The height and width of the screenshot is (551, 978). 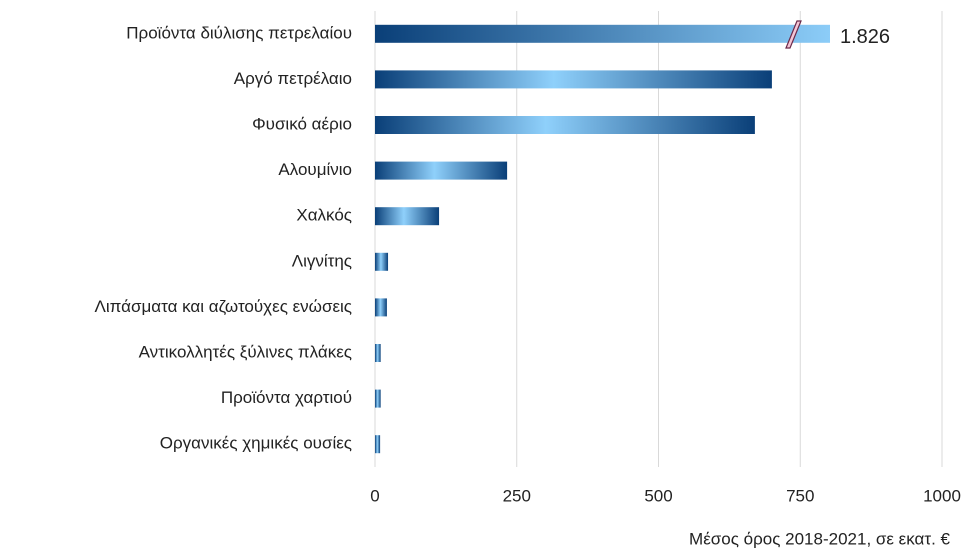 I want to click on y-tick-label: Χαλκός, so click(x=324, y=215).